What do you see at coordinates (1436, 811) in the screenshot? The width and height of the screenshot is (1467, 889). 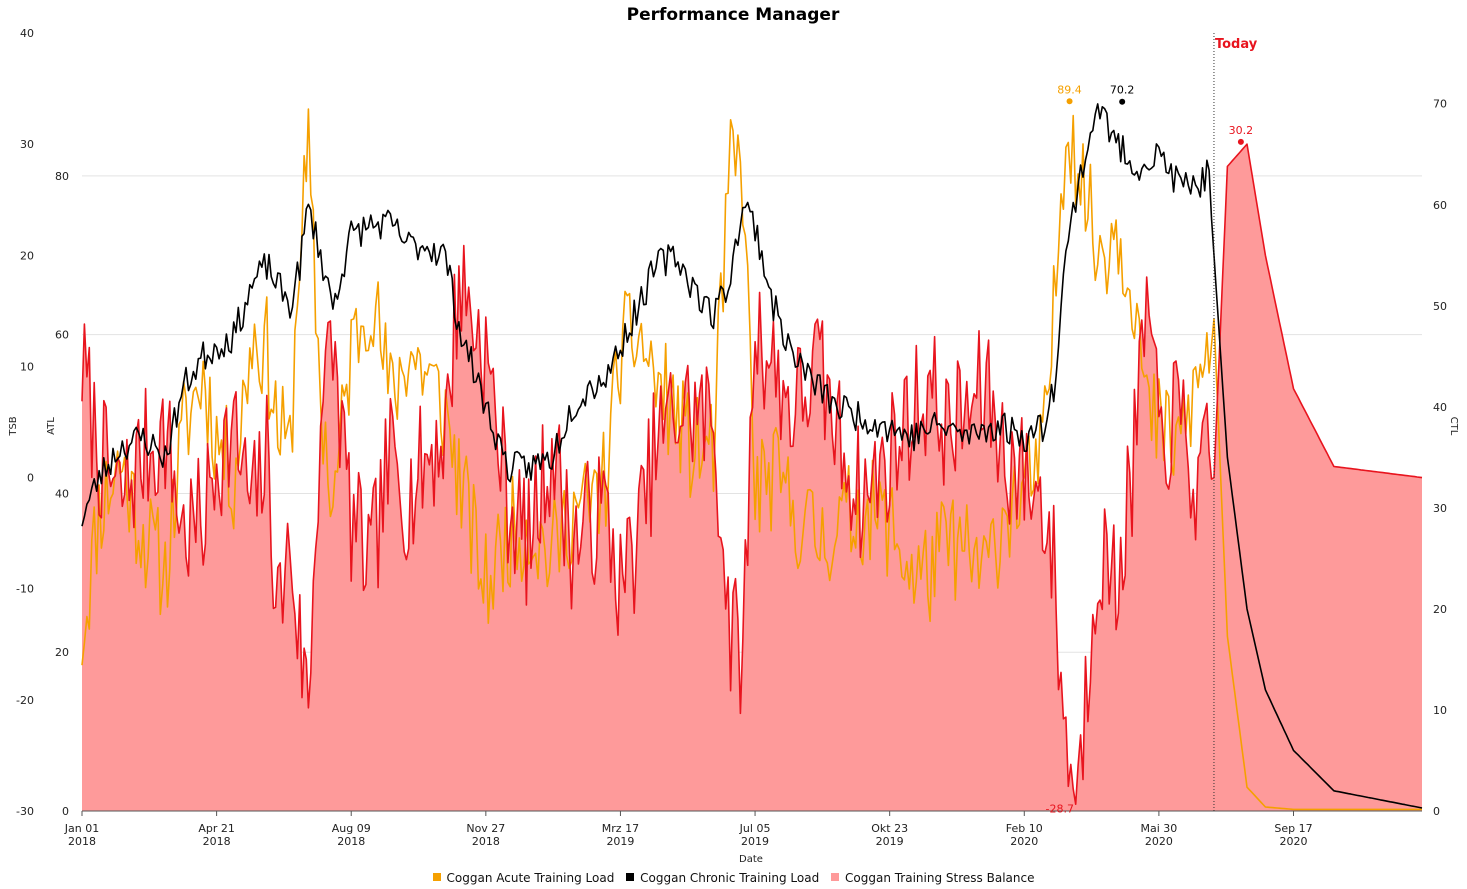 I see `ctl-tick-label: 0` at bounding box center [1436, 811].